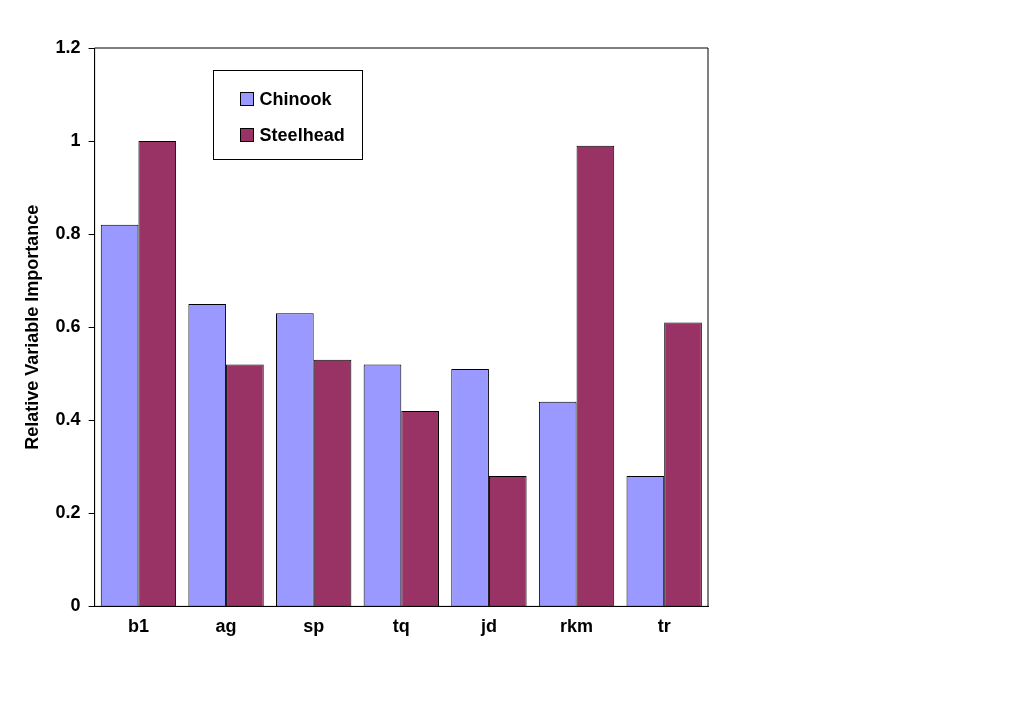 The image size is (1016, 717). I want to click on x-tick-label: sp, so click(314, 626).